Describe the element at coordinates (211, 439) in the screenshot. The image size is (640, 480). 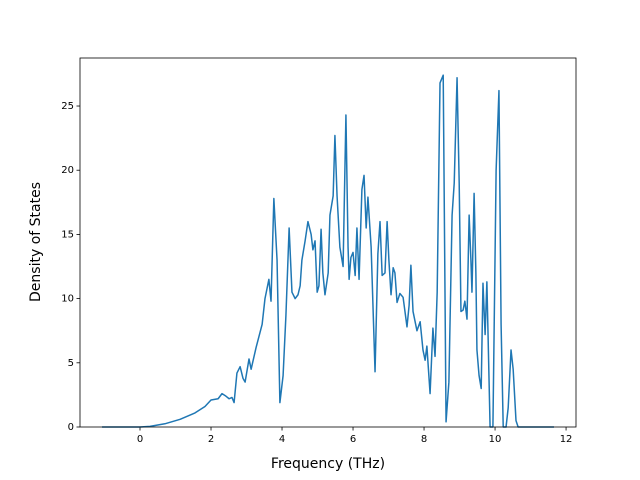
I see `x-tick-label: 2` at that location.